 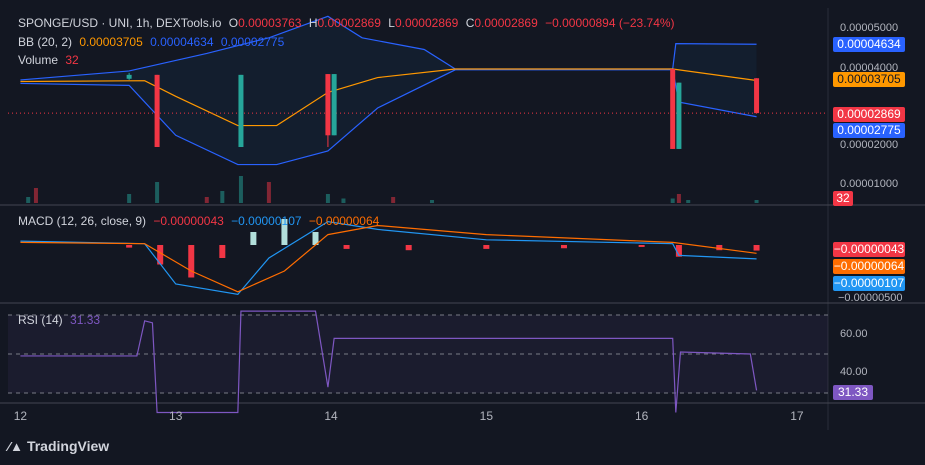 I want to click on last-price-tag: 0.00002869, so click(x=869, y=114).